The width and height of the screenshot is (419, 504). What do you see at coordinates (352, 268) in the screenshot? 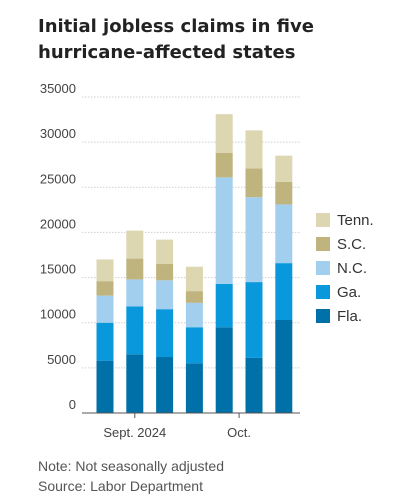
I see `legend-label: N.C.` at bounding box center [352, 268].